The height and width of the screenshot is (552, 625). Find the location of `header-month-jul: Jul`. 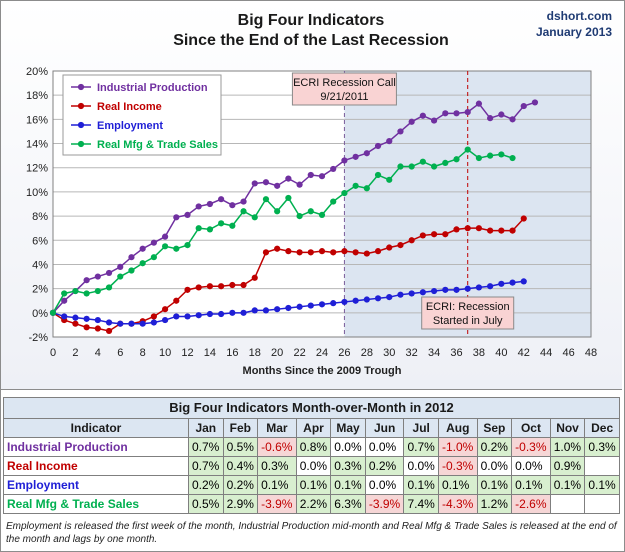

header-month-jul: Jul is located at coordinates (421, 428).